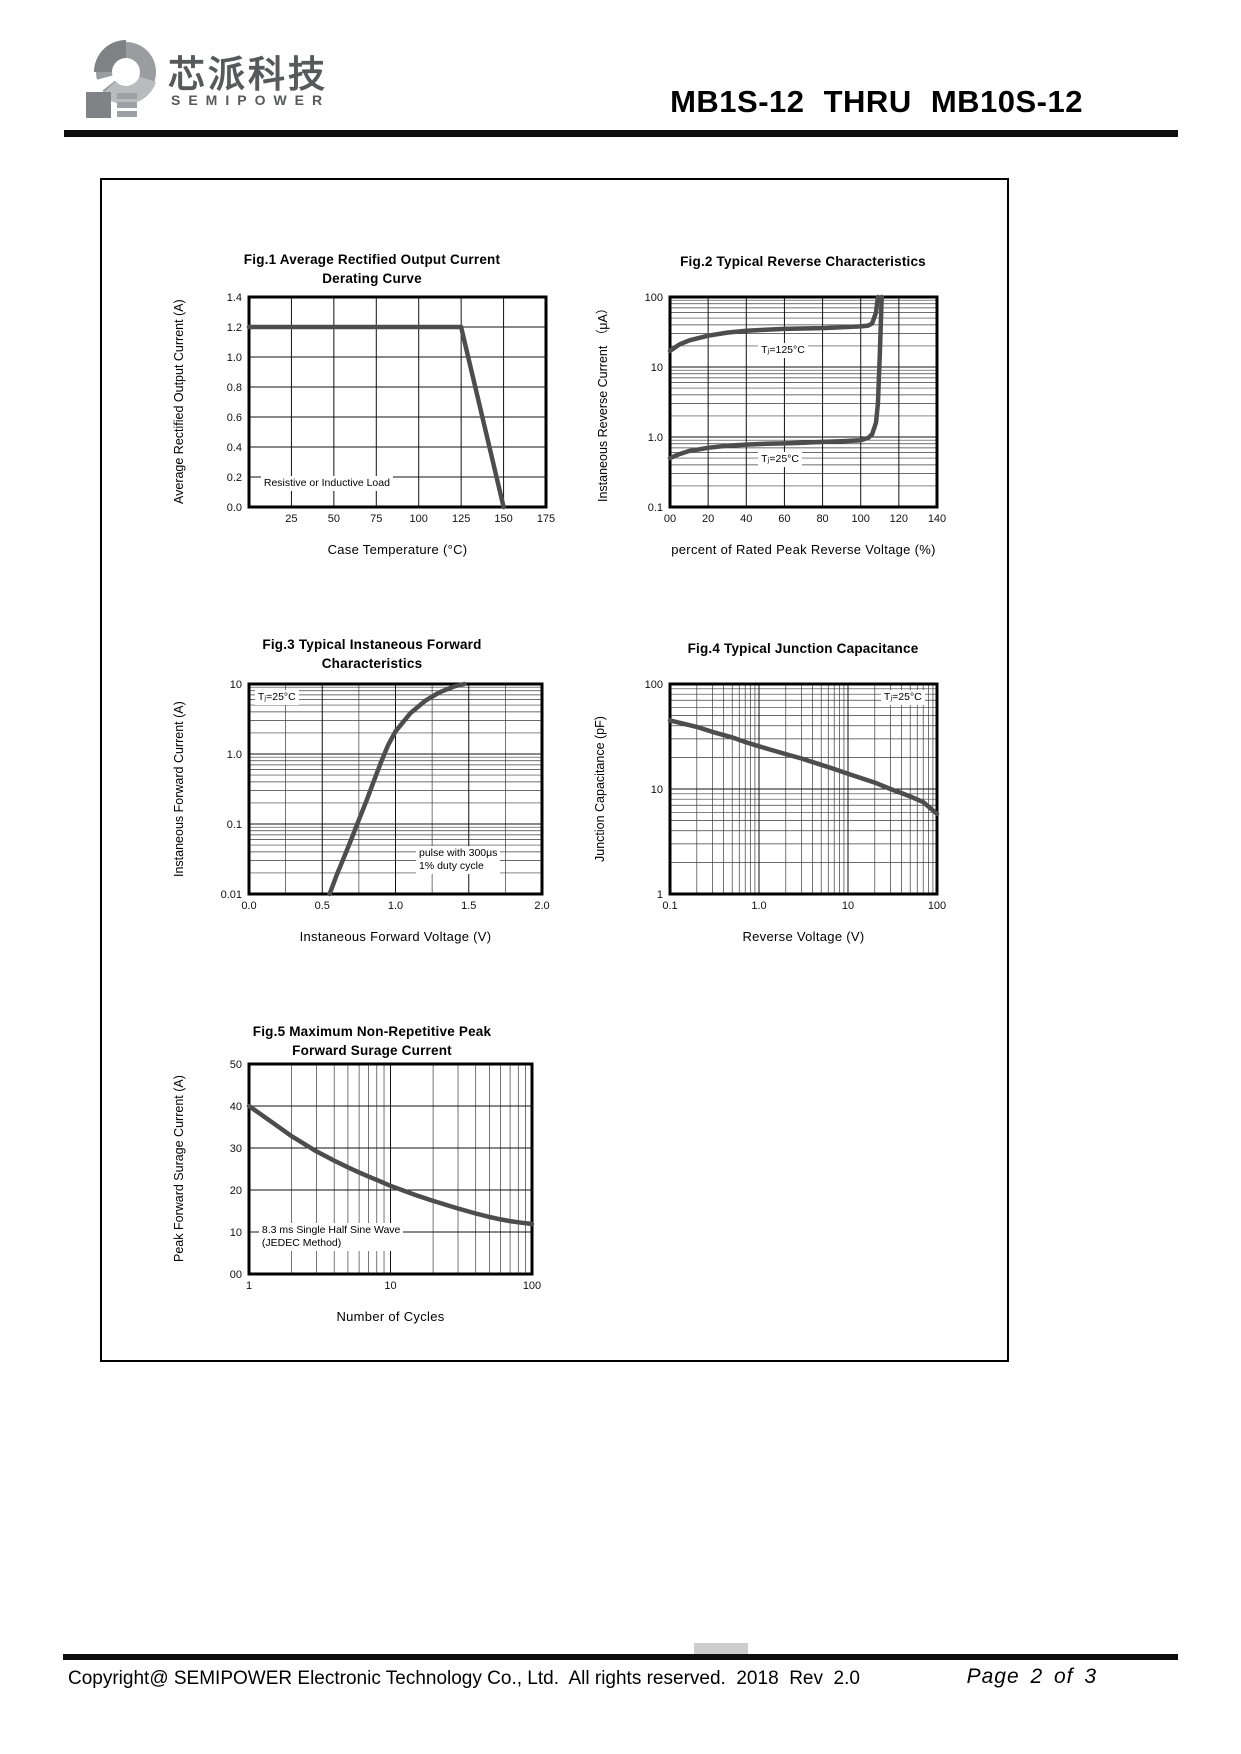 Image resolution: width=1241 pixels, height=1754 pixels. I want to click on svg-text: 80, so click(822, 519).